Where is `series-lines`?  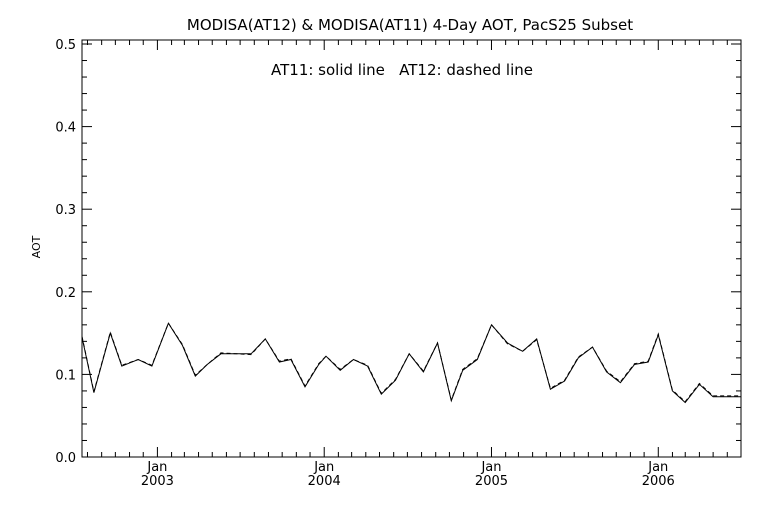
series-lines is located at coordinates (411, 363).